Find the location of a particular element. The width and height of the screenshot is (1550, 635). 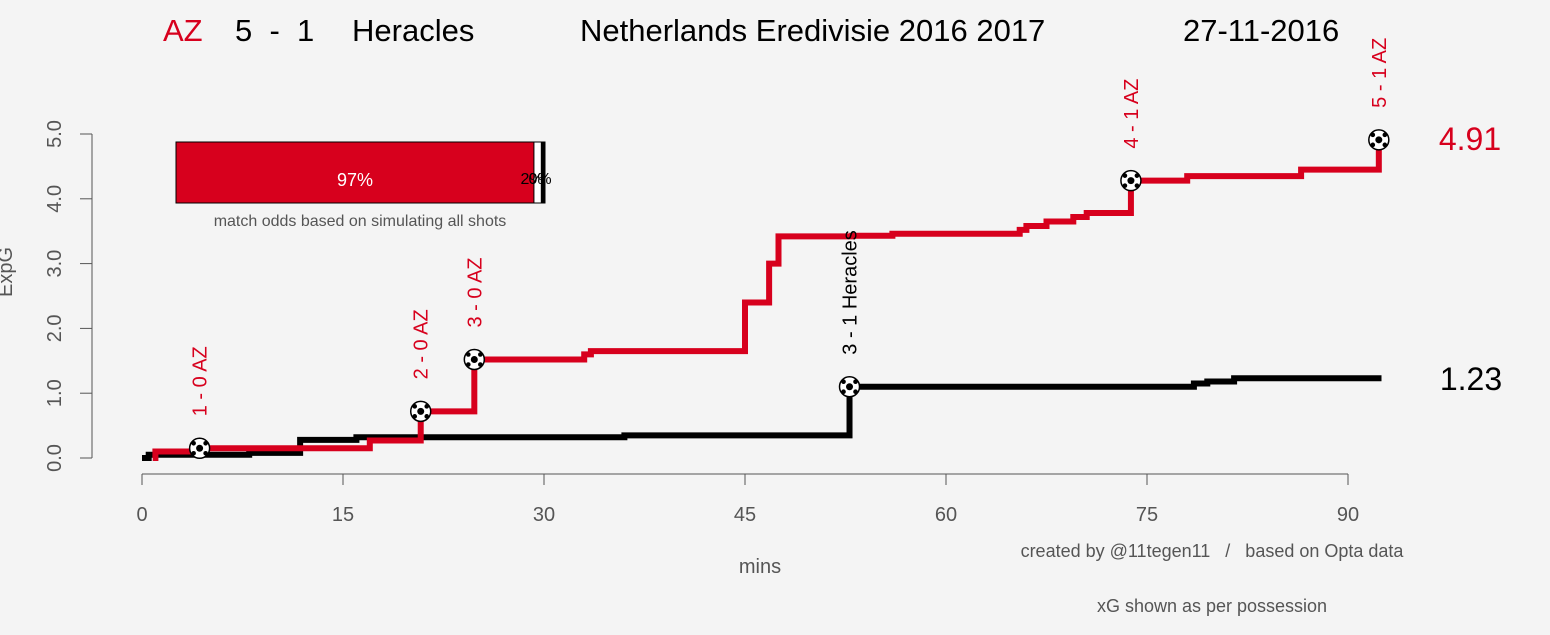

y-tick-label: 5.0 is located at coordinates (55, 134).